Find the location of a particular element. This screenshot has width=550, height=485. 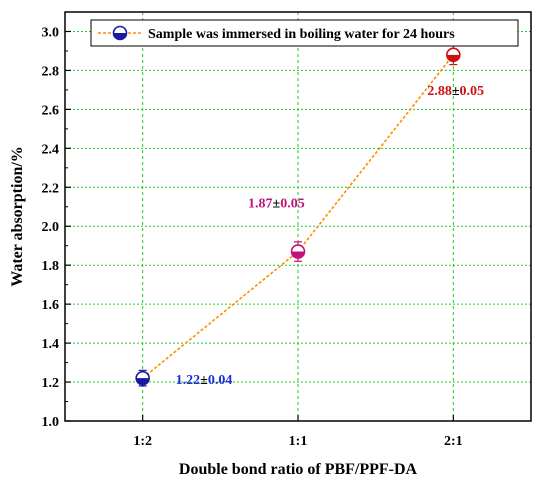

legend-marker is located at coordinates (120, 33).